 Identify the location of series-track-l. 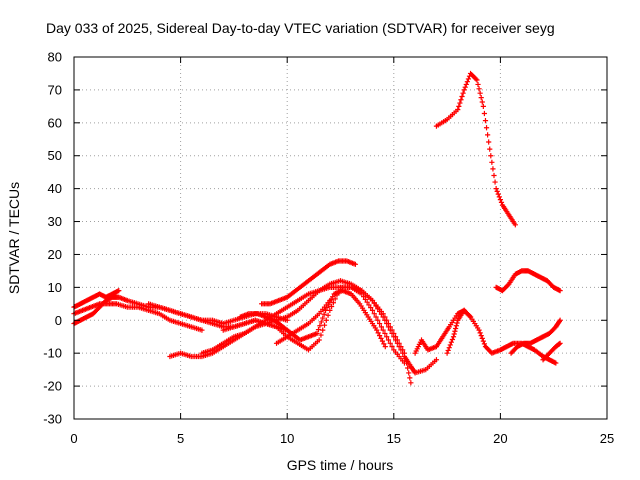
(475, 149).